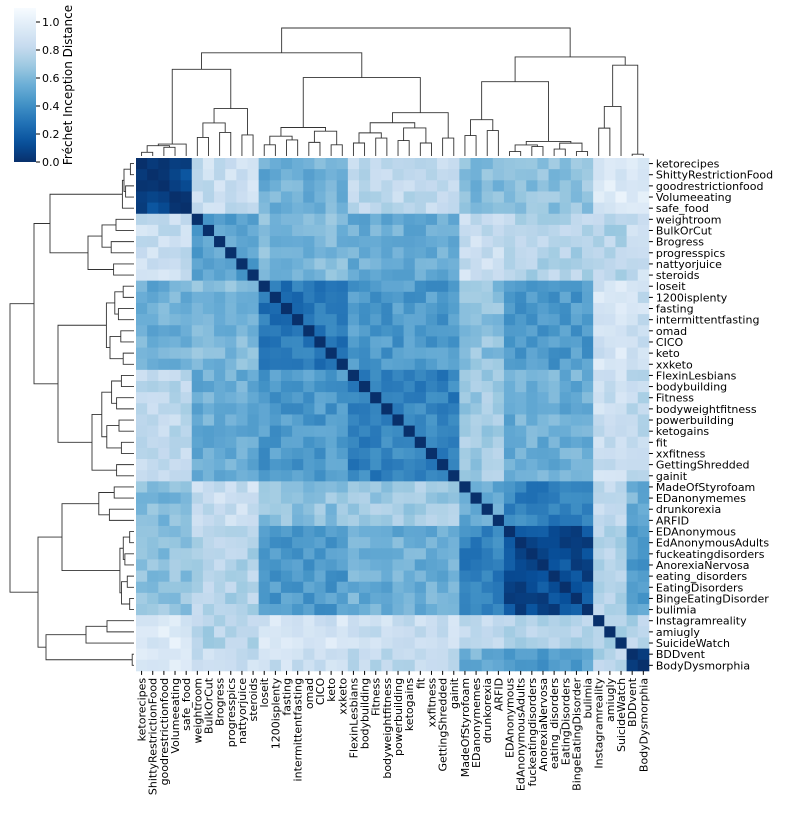 The height and width of the screenshot is (817, 797). I want to click on row-label: SuicideWatch, so click(693, 643).